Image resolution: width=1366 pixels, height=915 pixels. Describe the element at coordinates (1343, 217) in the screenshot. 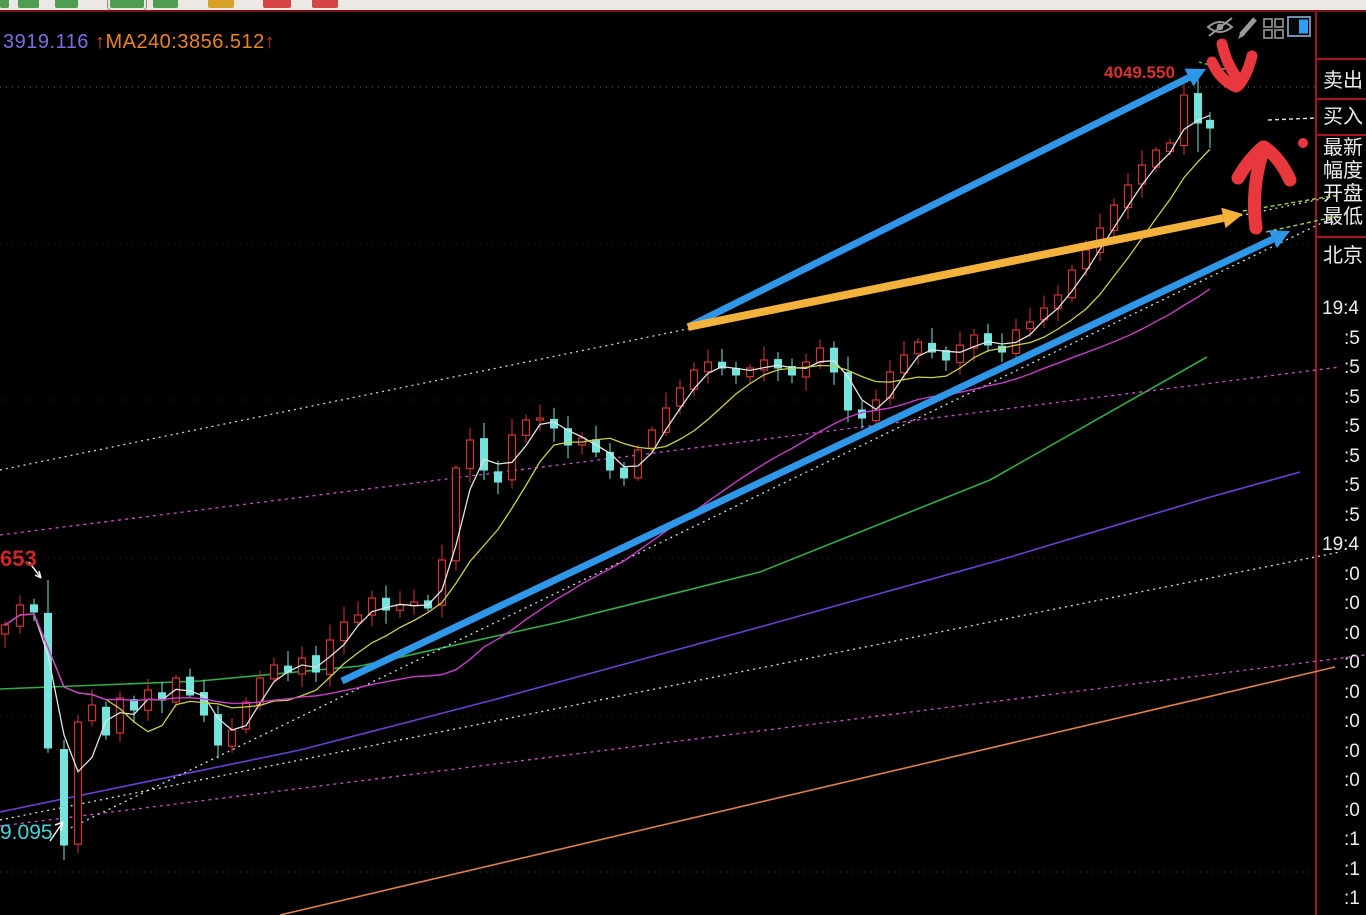

I see `sidebar-info-3: 最低` at that location.